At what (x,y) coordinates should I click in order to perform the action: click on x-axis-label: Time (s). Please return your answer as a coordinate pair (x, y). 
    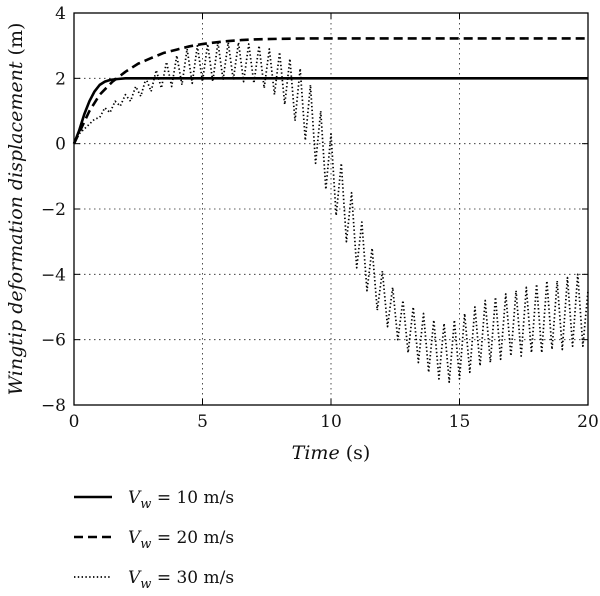
    Looking at the image, I should click on (331, 453).